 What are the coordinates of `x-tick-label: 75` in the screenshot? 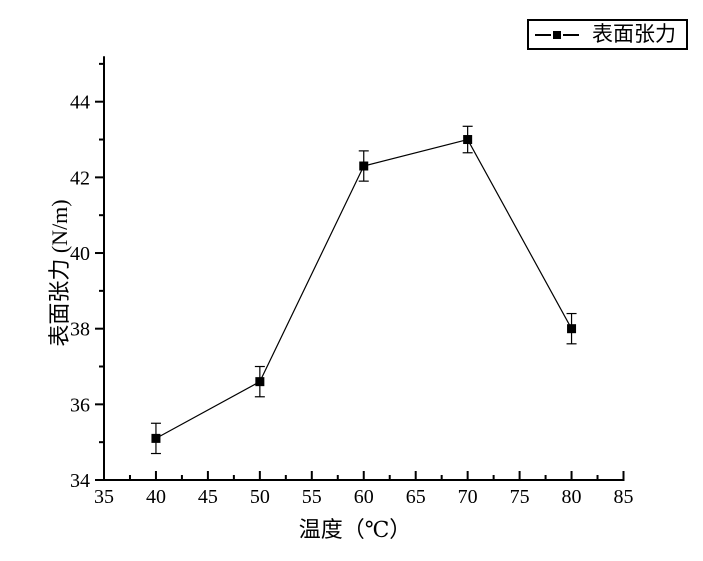 It's located at (520, 497).